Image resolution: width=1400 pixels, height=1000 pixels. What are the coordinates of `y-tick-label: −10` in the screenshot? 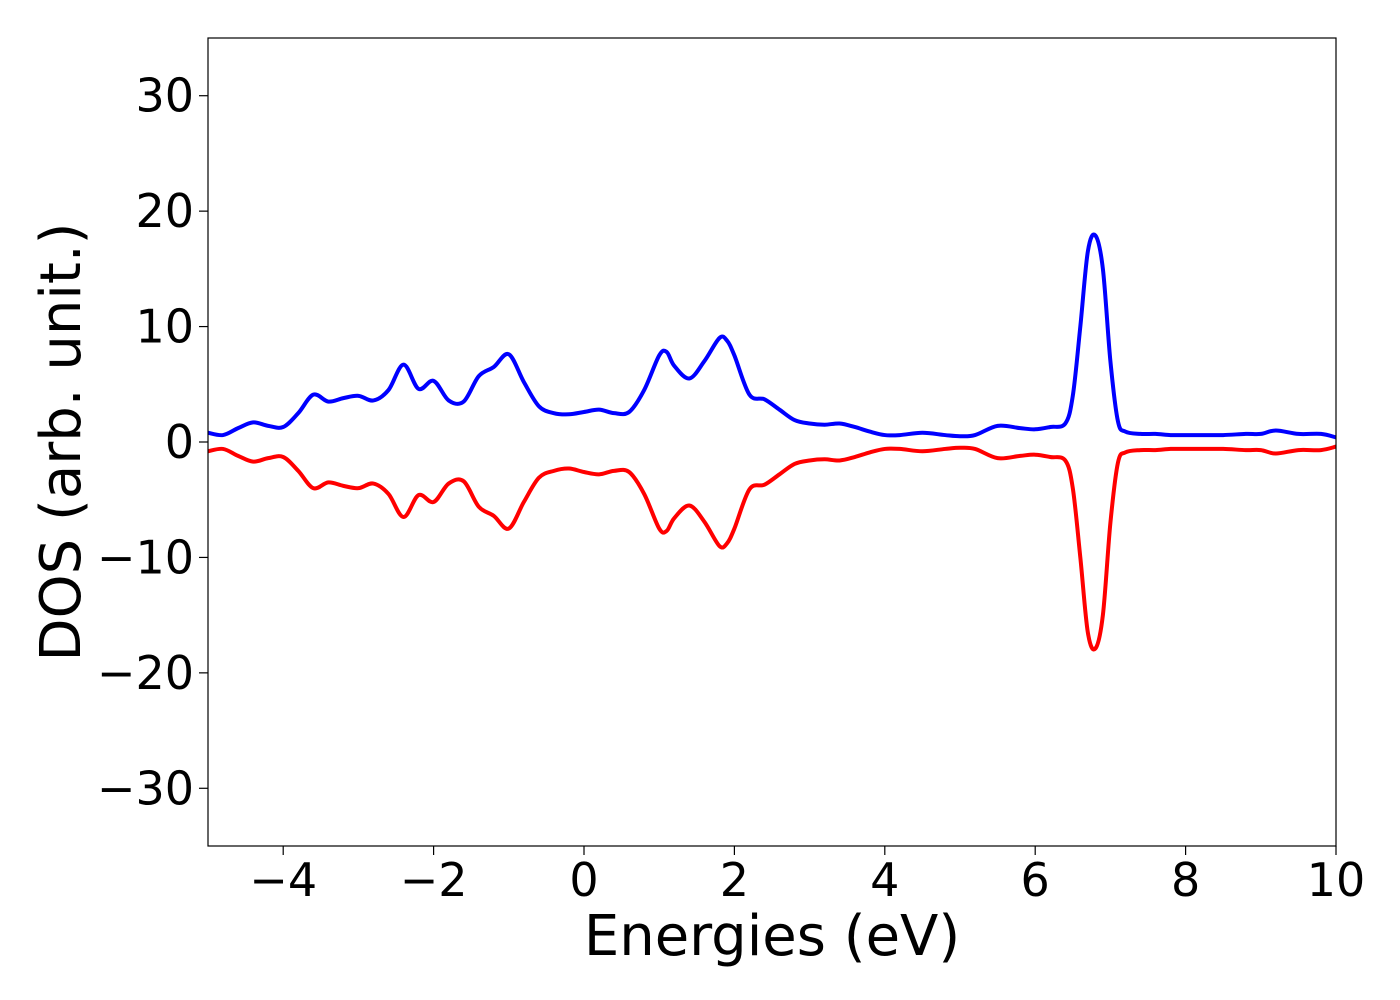 It's located at (145, 557).